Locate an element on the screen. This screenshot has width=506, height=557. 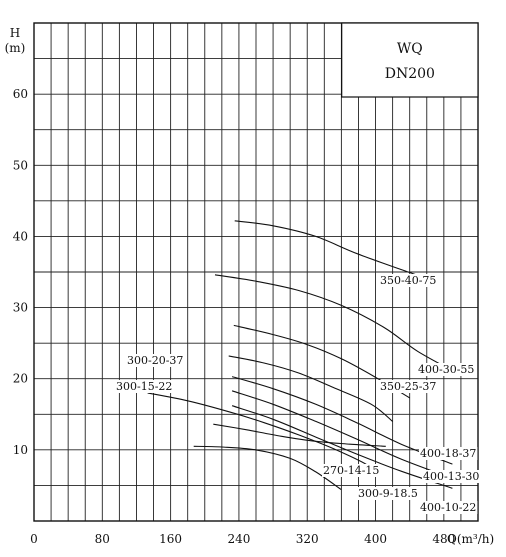
x-tick-label: 0 is located at coordinates (34, 539).